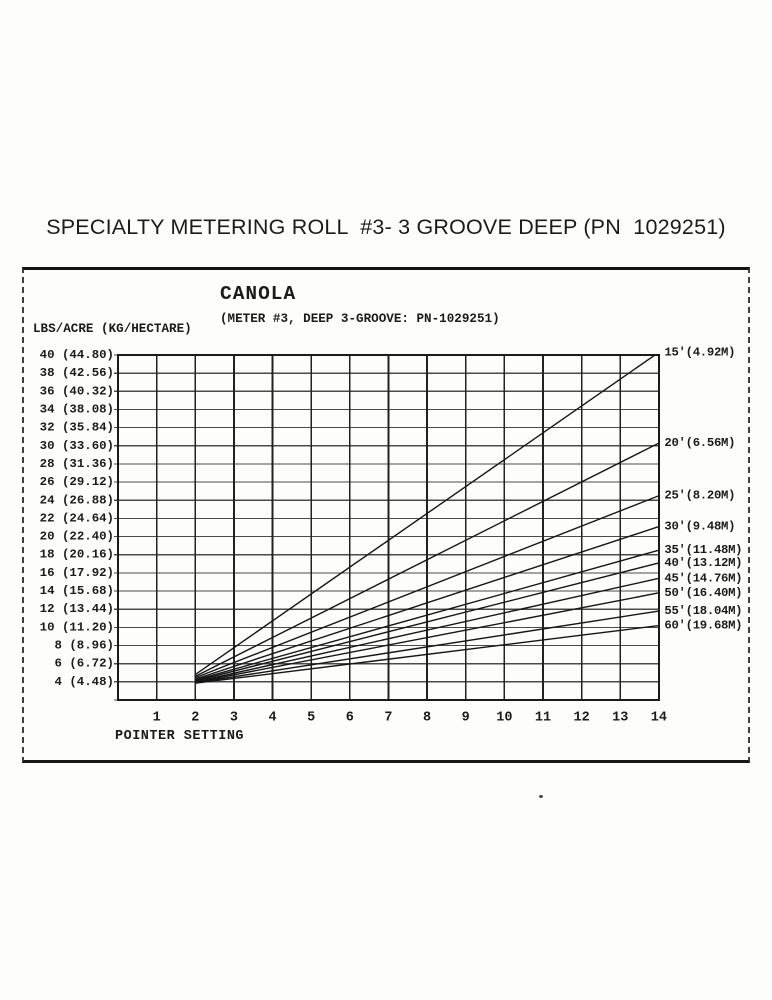 This screenshot has width=772, height=1000. What do you see at coordinates (311, 718) in the screenshot?
I see `svg-text: 5` at bounding box center [311, 718].